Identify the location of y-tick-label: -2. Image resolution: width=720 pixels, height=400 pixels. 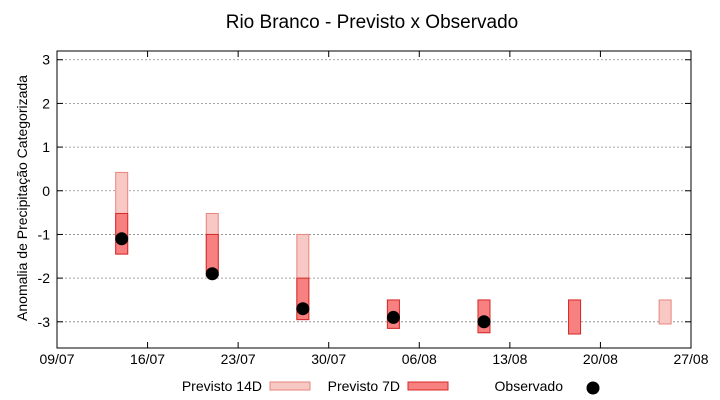
(44, 278).